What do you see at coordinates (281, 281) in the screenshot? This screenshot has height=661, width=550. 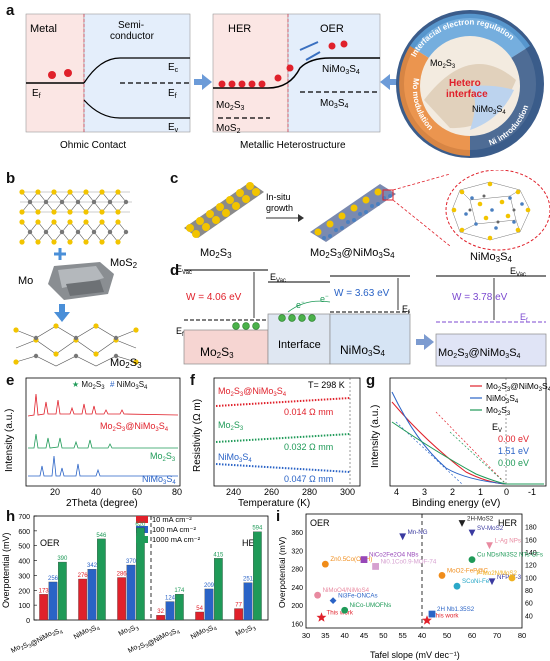 I see `d-evac-sub-2: Vac` at bounding box center [281, 281].